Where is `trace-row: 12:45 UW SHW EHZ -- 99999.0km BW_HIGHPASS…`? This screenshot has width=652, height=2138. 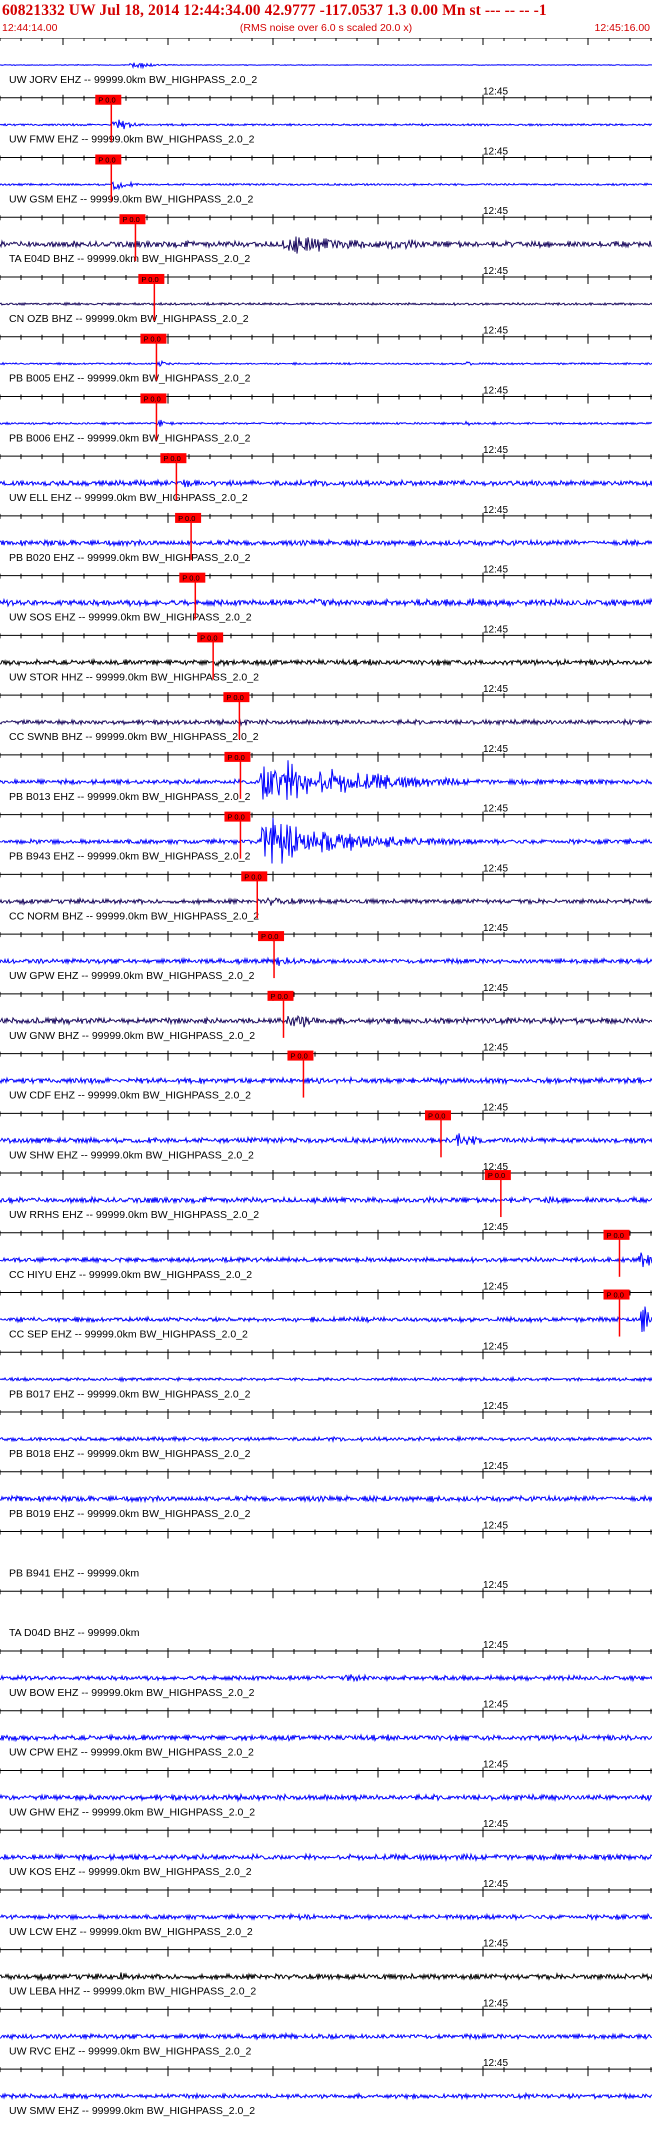 trace-row: 12:45 UW SHW EHZ -- 99999.0km BW_HIGHPASS… is located at coordinates (326, 1131).